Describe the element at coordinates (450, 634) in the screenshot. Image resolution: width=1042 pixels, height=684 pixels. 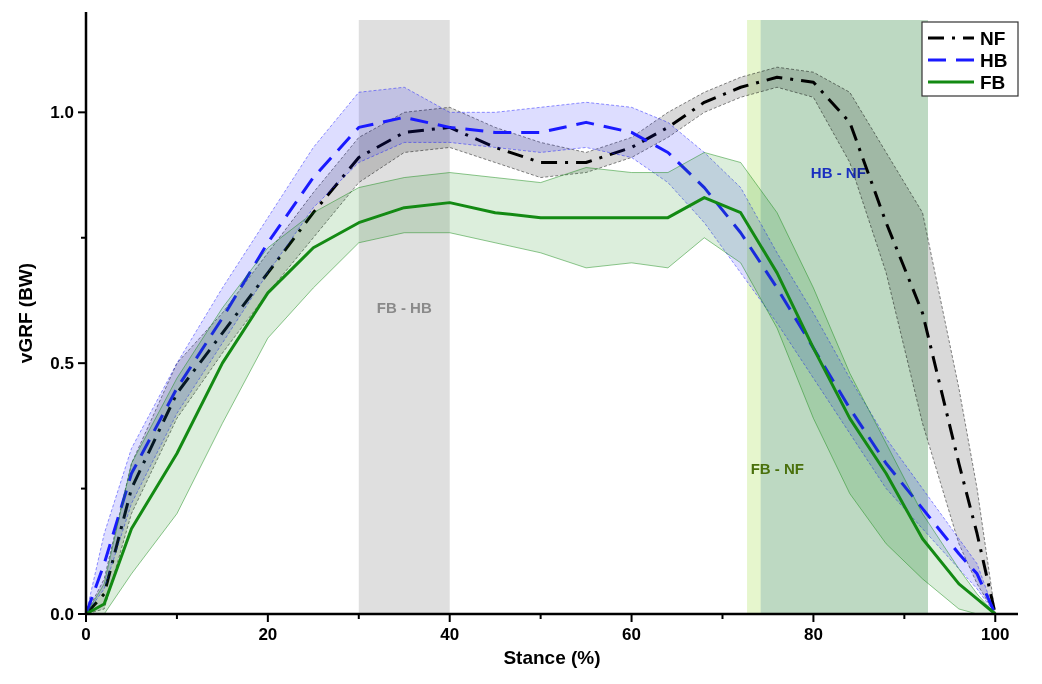
I see `x-tick-label: 40` at that location.